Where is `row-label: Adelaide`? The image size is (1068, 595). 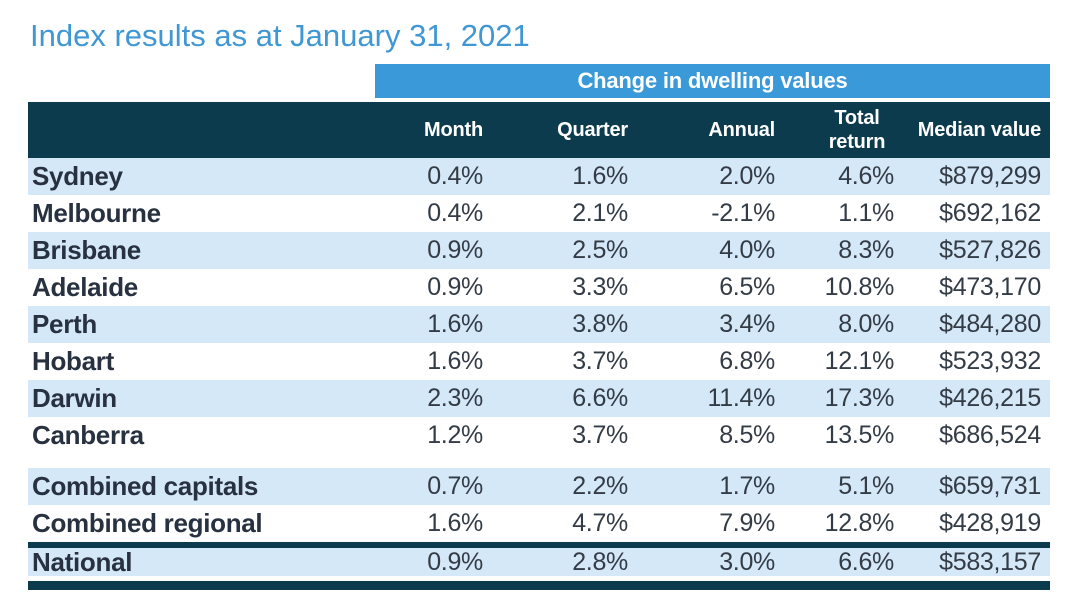 row-label: Adelaide is located at coordinates (85, 287).